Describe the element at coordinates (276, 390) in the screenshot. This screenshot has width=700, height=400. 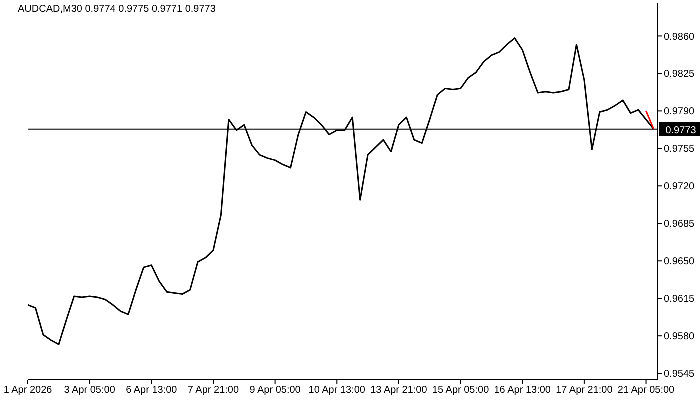
I see `x-tick-label: 9 Apr 05:00` at that location.